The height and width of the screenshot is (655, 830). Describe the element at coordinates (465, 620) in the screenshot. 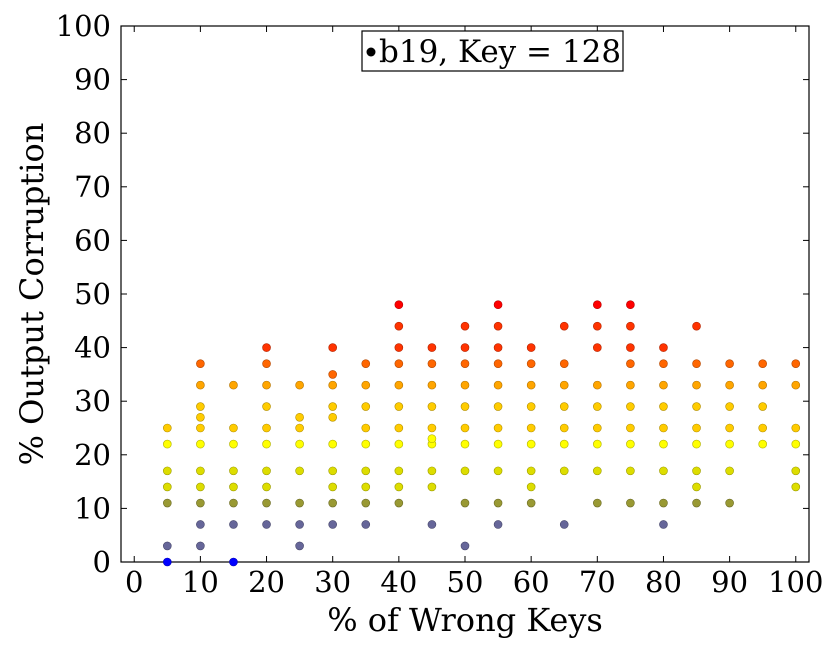

I see `x-axis-title: % of Wrong Keys` at that location.